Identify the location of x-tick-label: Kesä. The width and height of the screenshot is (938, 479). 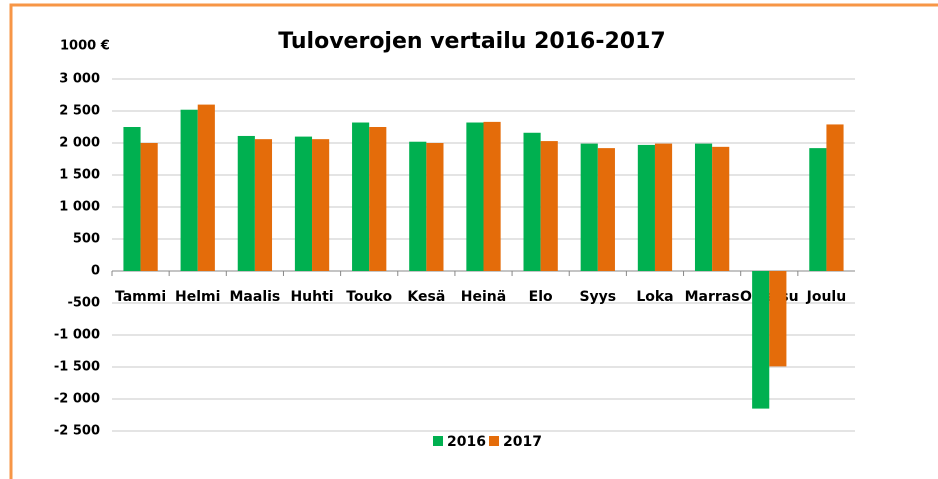
(426, 297).